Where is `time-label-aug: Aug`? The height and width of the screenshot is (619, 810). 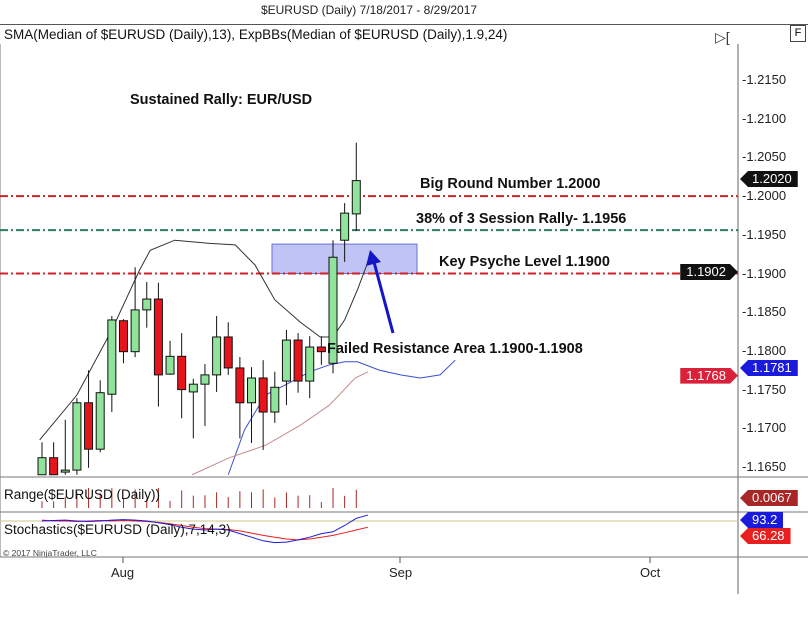
time-label-aug: Aug is located at coordinates (123, 572).